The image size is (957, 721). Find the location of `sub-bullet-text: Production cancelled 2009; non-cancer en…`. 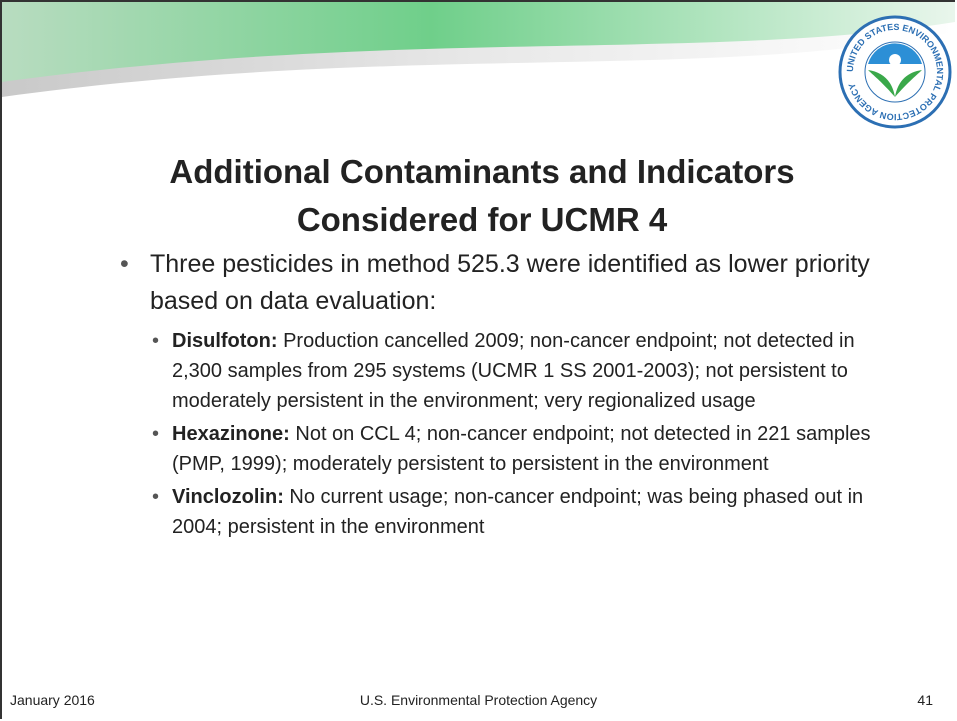

sub-bullet-text: Production cancelled 2009; non-cancer en… is located at coordinates (513, 371).